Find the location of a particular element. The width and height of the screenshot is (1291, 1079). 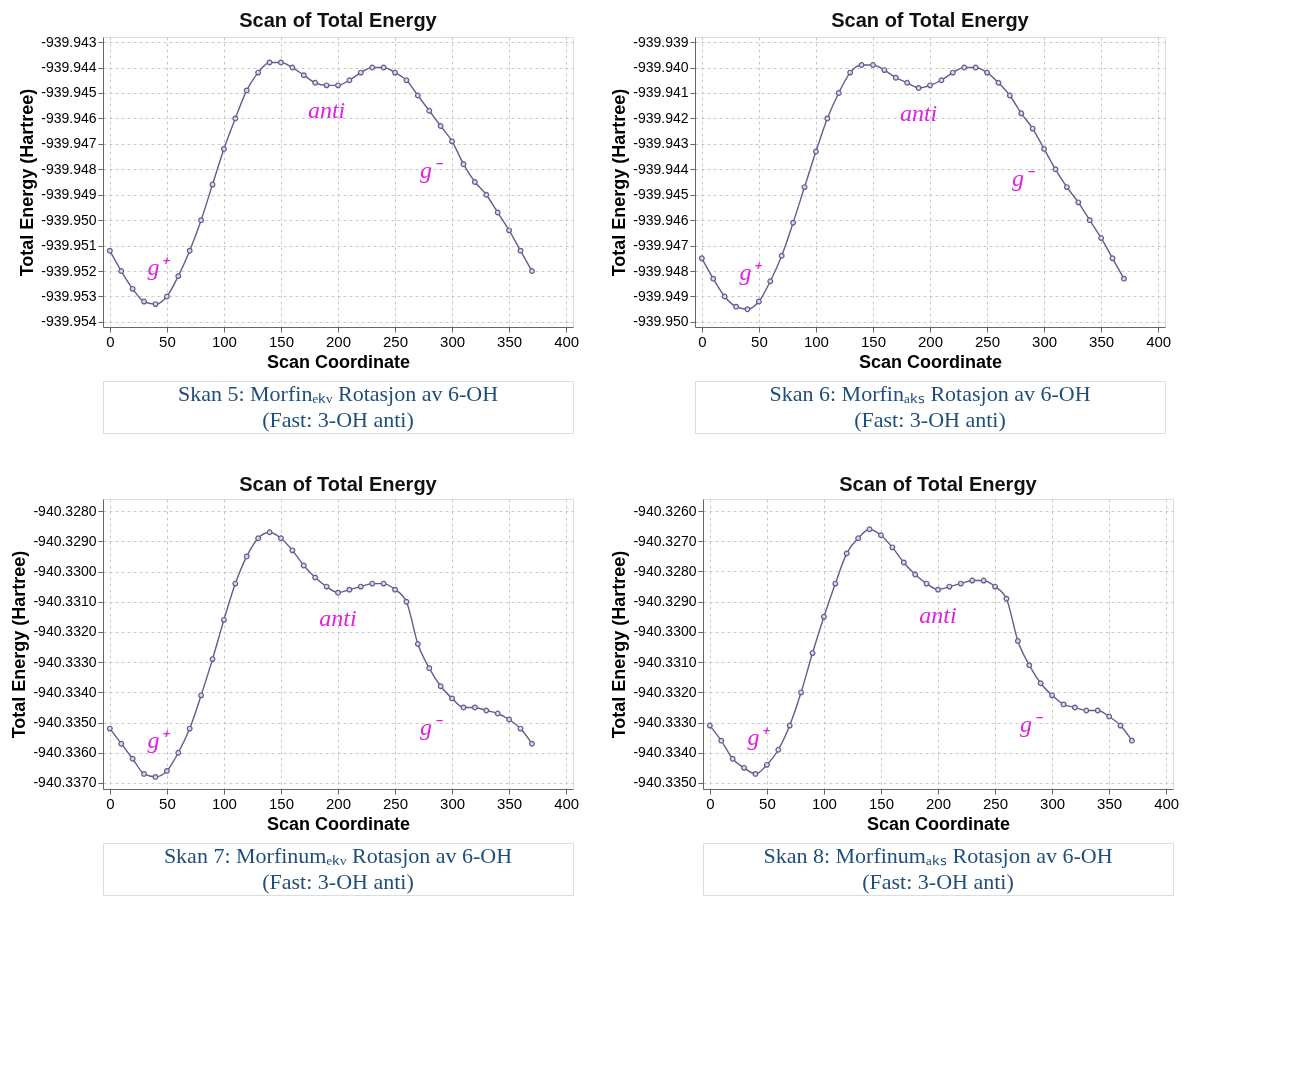

y-tick-label: -939.946 is located at coordinates (661, 219).